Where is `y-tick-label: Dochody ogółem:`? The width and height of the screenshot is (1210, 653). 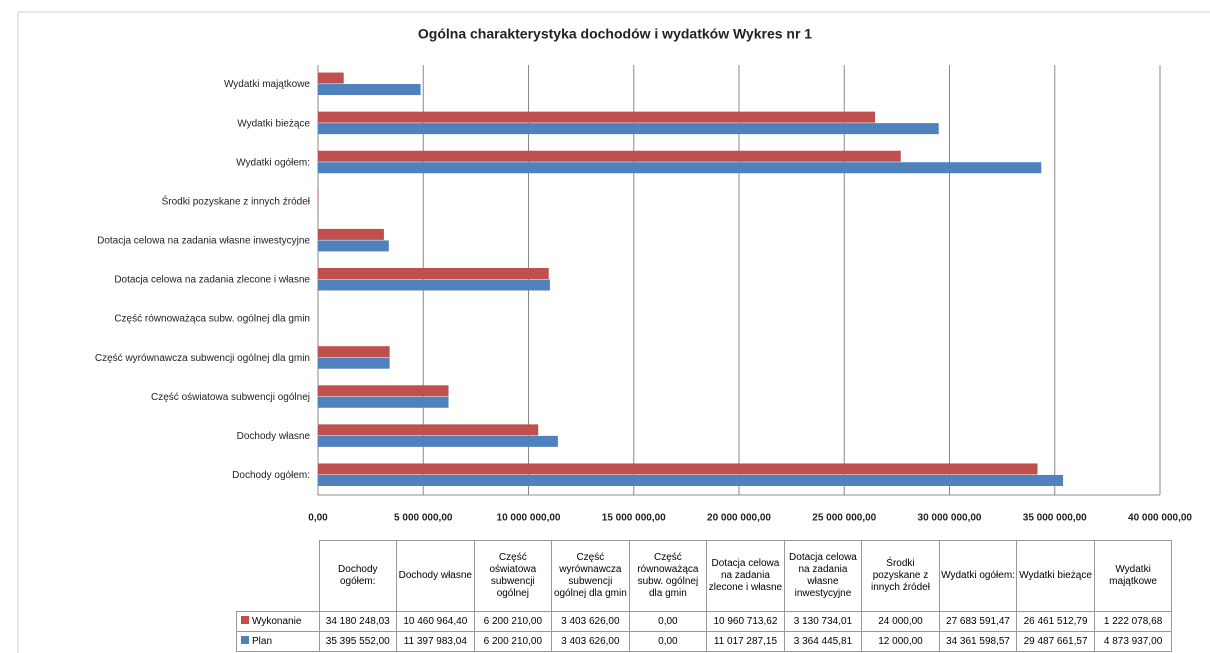
y-tick-label: Dochody ogółem: is located at coordinates (271, 475).